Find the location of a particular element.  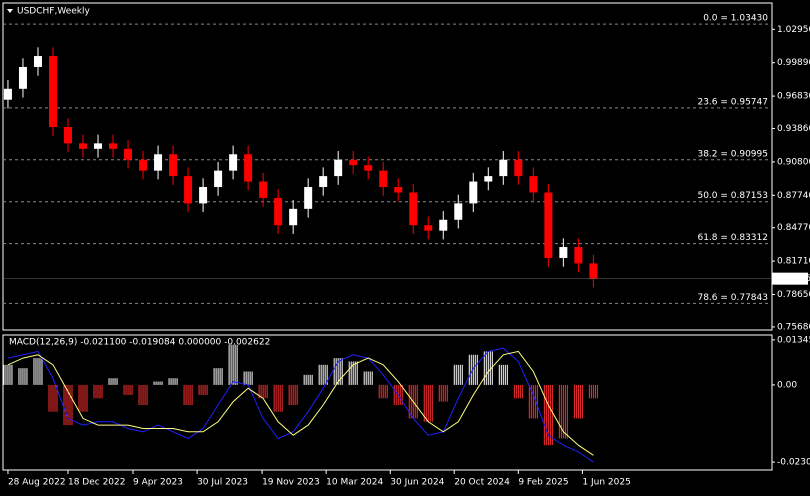

fib-label: 50.0 = 0.87153 is located at coordinates (732, 196).